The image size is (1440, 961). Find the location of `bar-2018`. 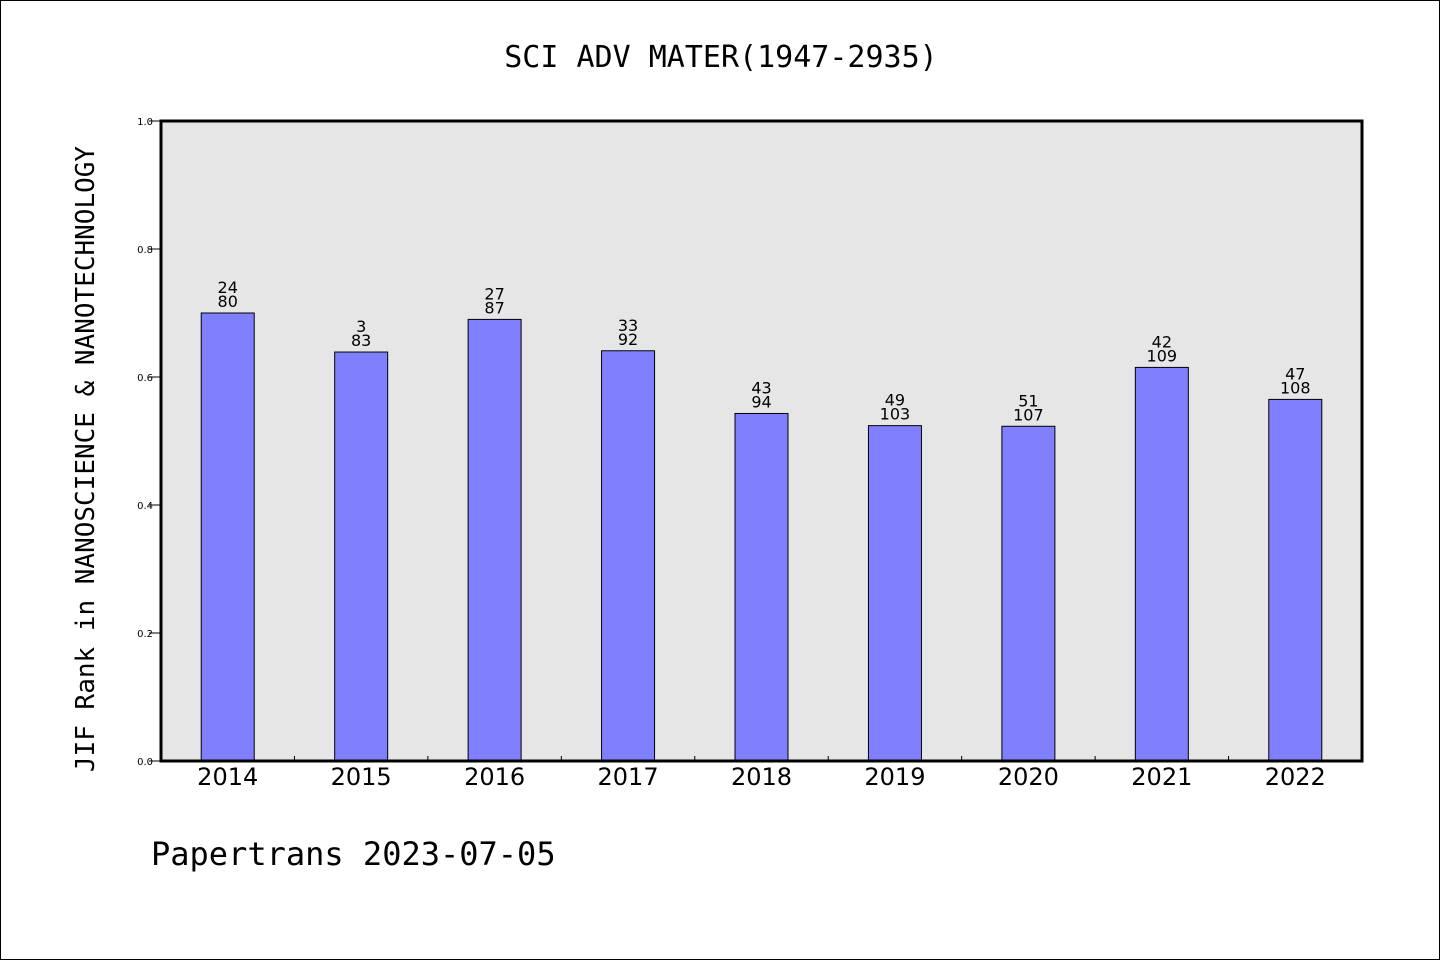

bar-2018 is located at coordinates (761, 587).